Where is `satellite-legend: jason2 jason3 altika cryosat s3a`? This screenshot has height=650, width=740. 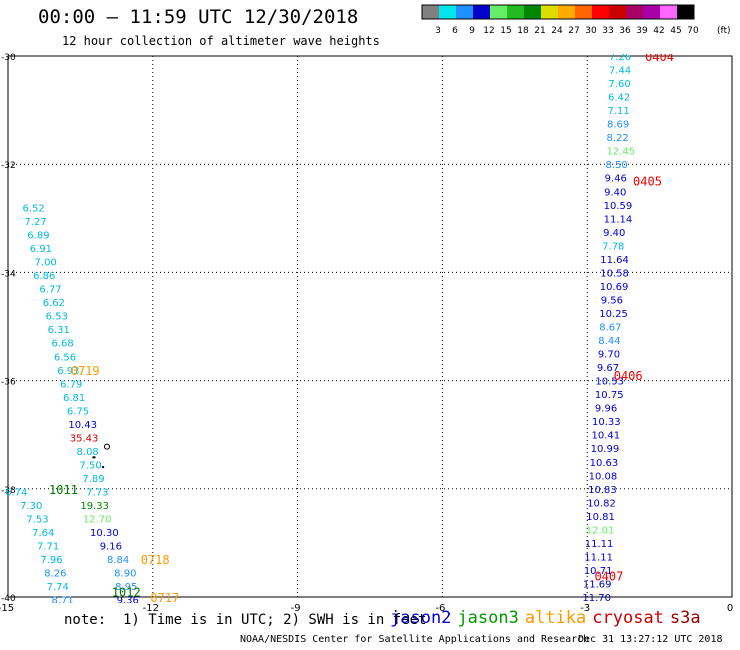 satellite-legend: jason2 jason3 altika cryosat s3a is located at coordinates (548, 618).